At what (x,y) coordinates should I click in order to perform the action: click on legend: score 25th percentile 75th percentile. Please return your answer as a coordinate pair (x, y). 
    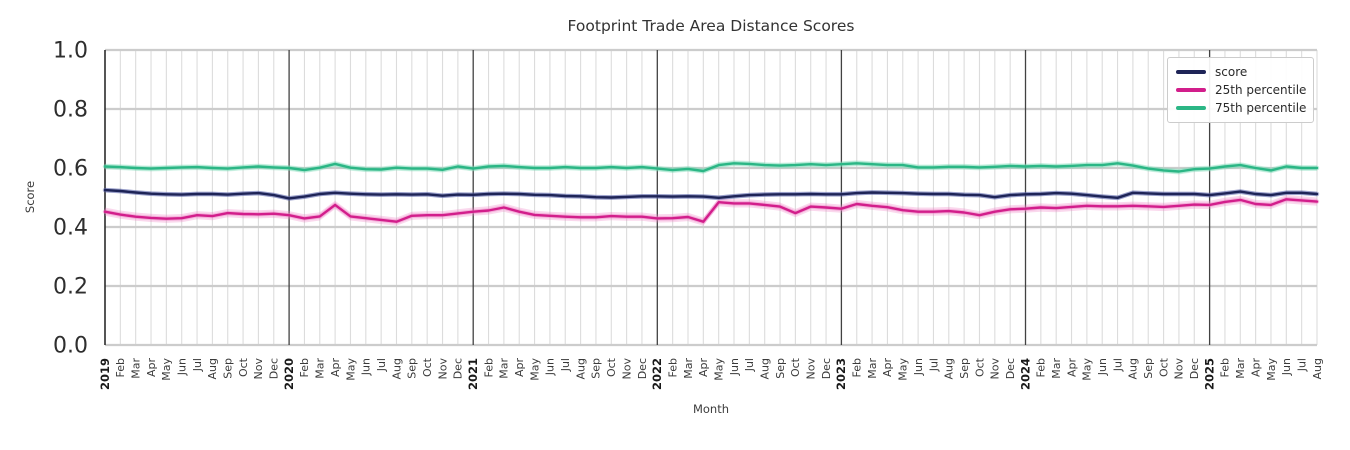
    Looking at the image, I should click on (1240, 90).